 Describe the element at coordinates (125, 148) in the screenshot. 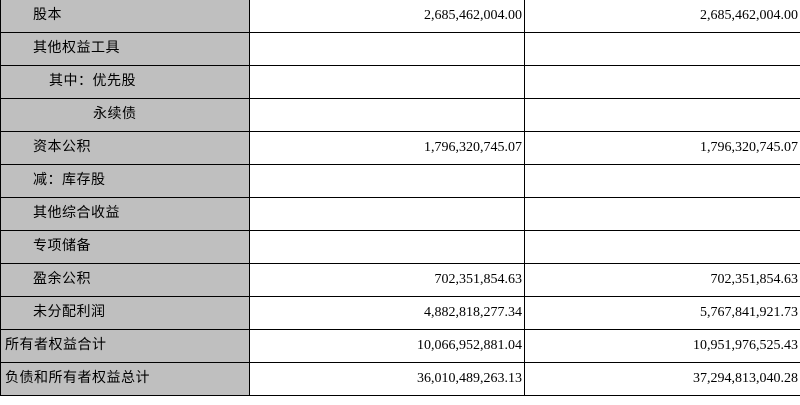

I see `row-label: 资本公积` at that location.